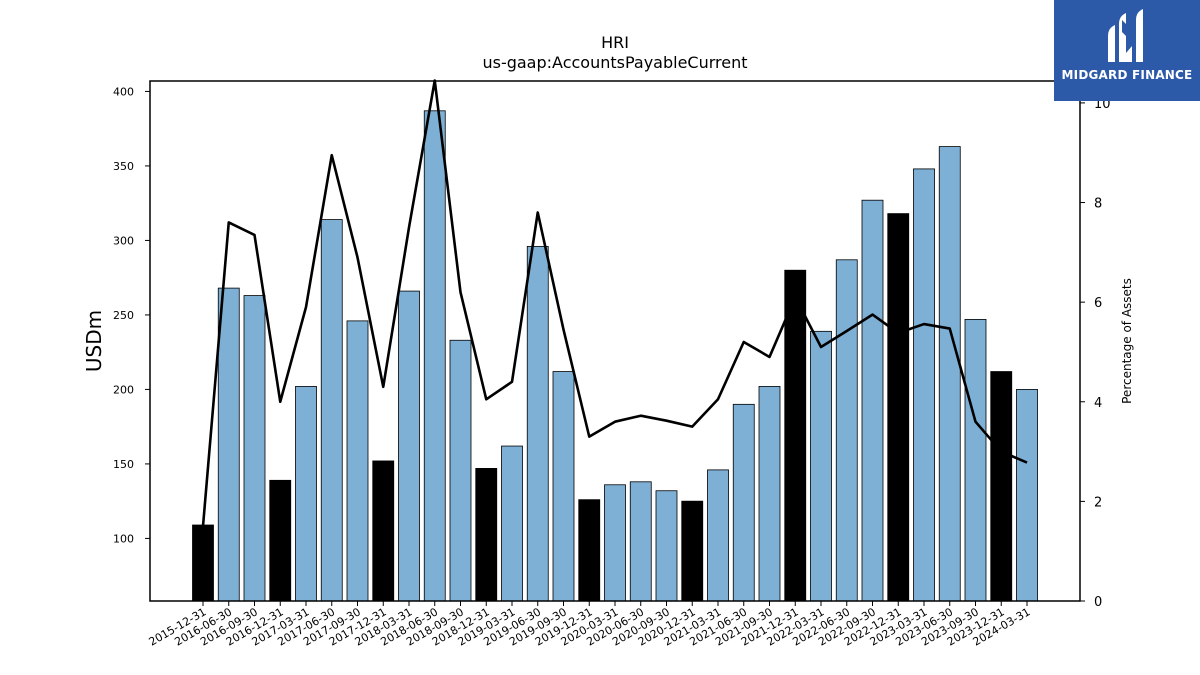  What do you see at coordinates (123, 91) in the screenshot?
I see `y-tick-label: 400` at bounding box center [123, 91].